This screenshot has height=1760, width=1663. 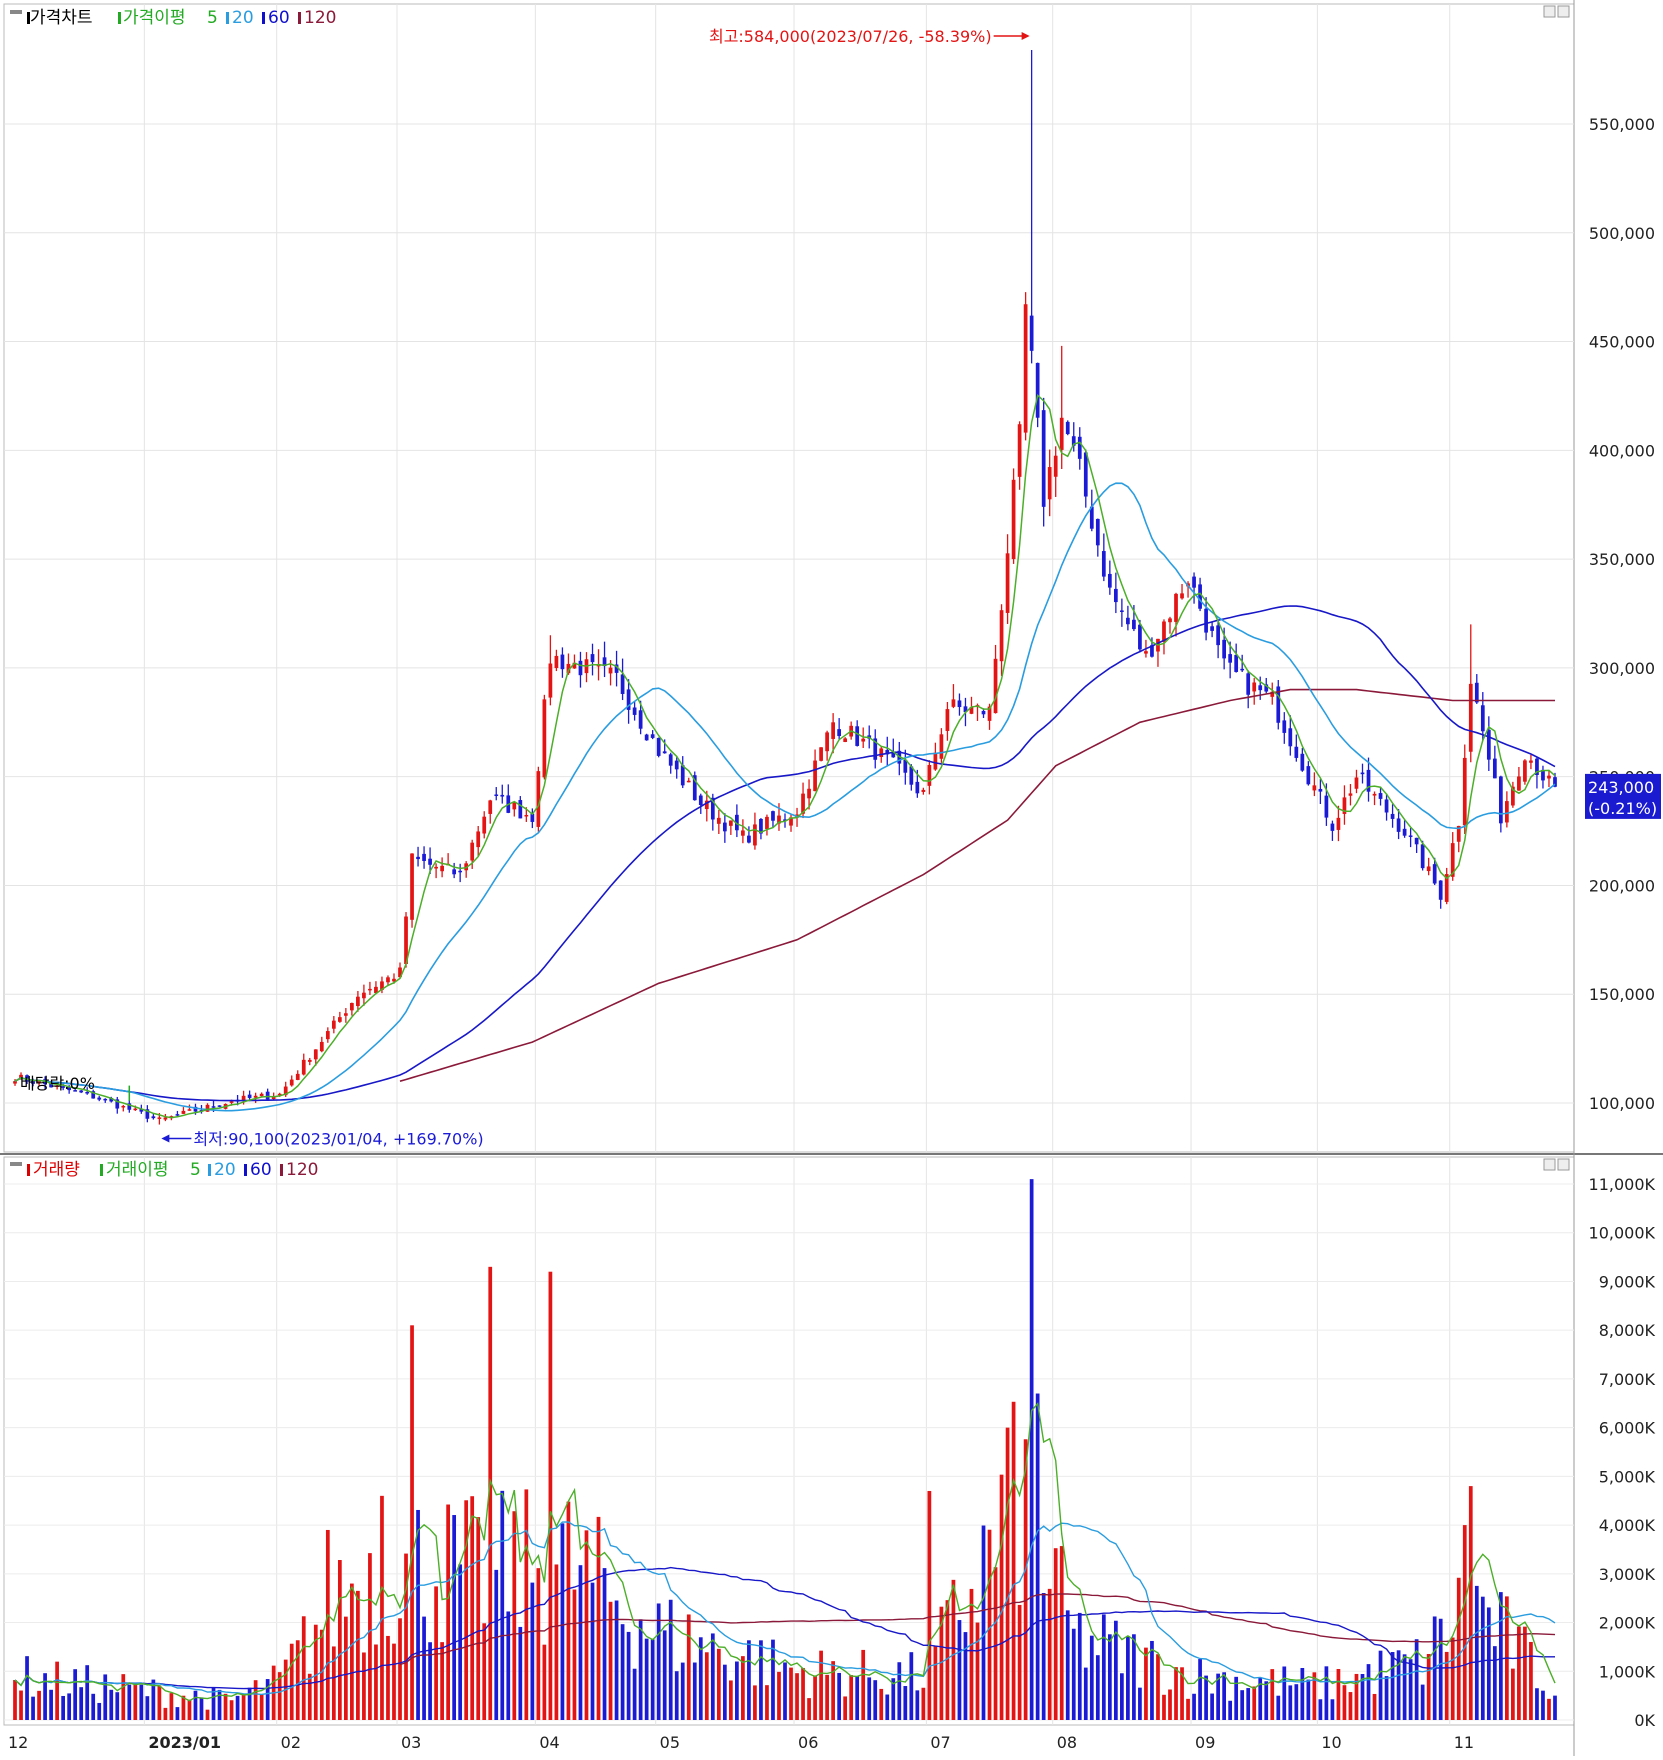 What do you see at coordinates (16, 1164) in the screenshot?
I see `volume-menu-icon` at bounding box center [16, 1164].